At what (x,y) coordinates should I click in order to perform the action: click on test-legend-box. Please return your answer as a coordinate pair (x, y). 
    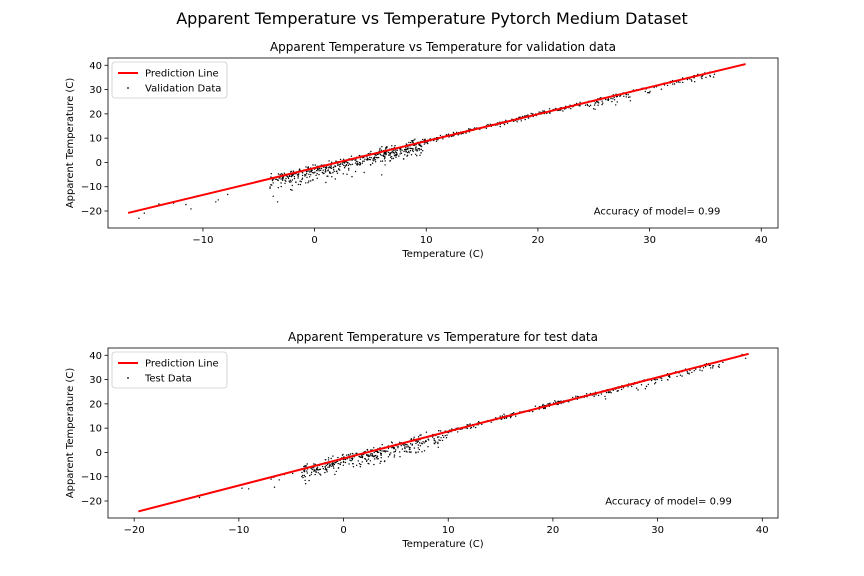
    Looking at the image, I should click on (169, 370).